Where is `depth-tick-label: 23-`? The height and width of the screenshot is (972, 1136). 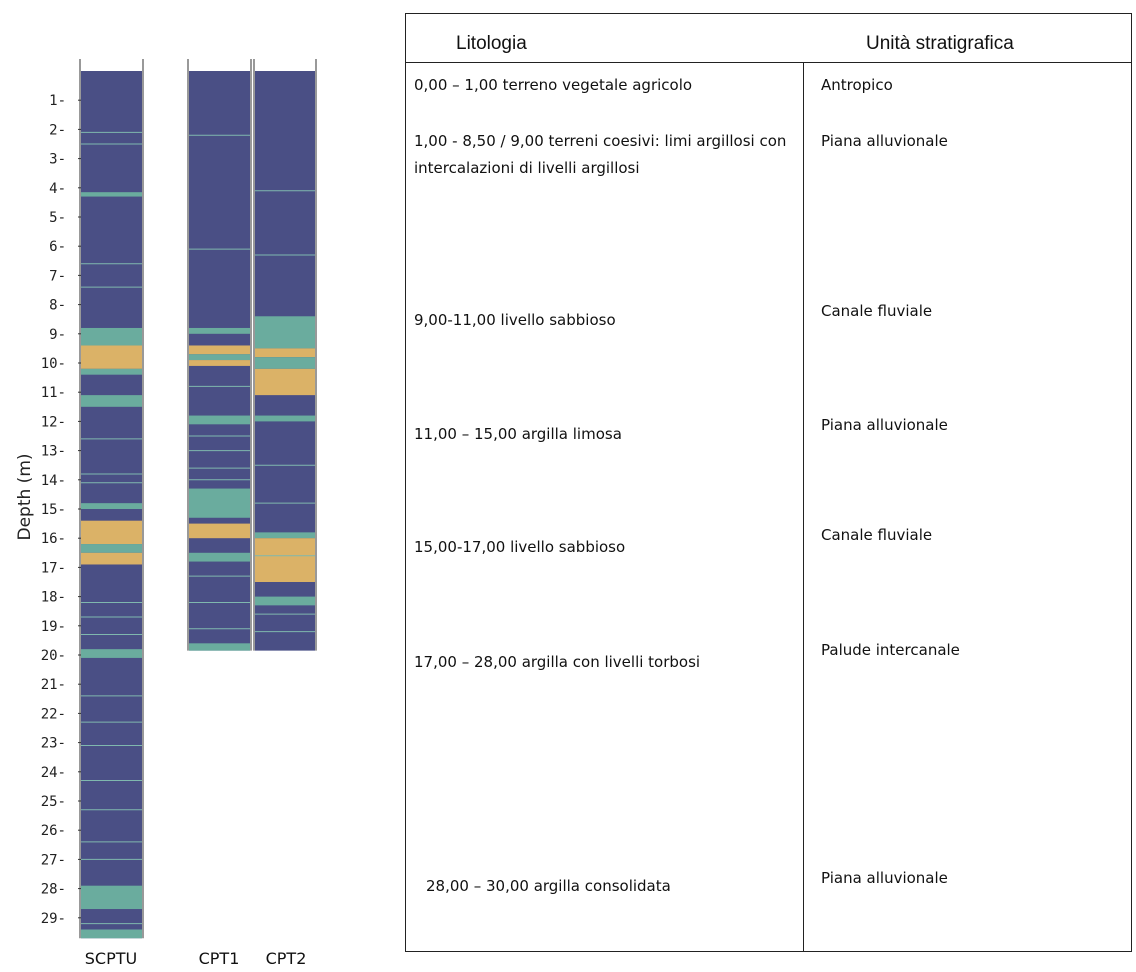
depth-tick-label: 23- is located at coordinates (53, 744).